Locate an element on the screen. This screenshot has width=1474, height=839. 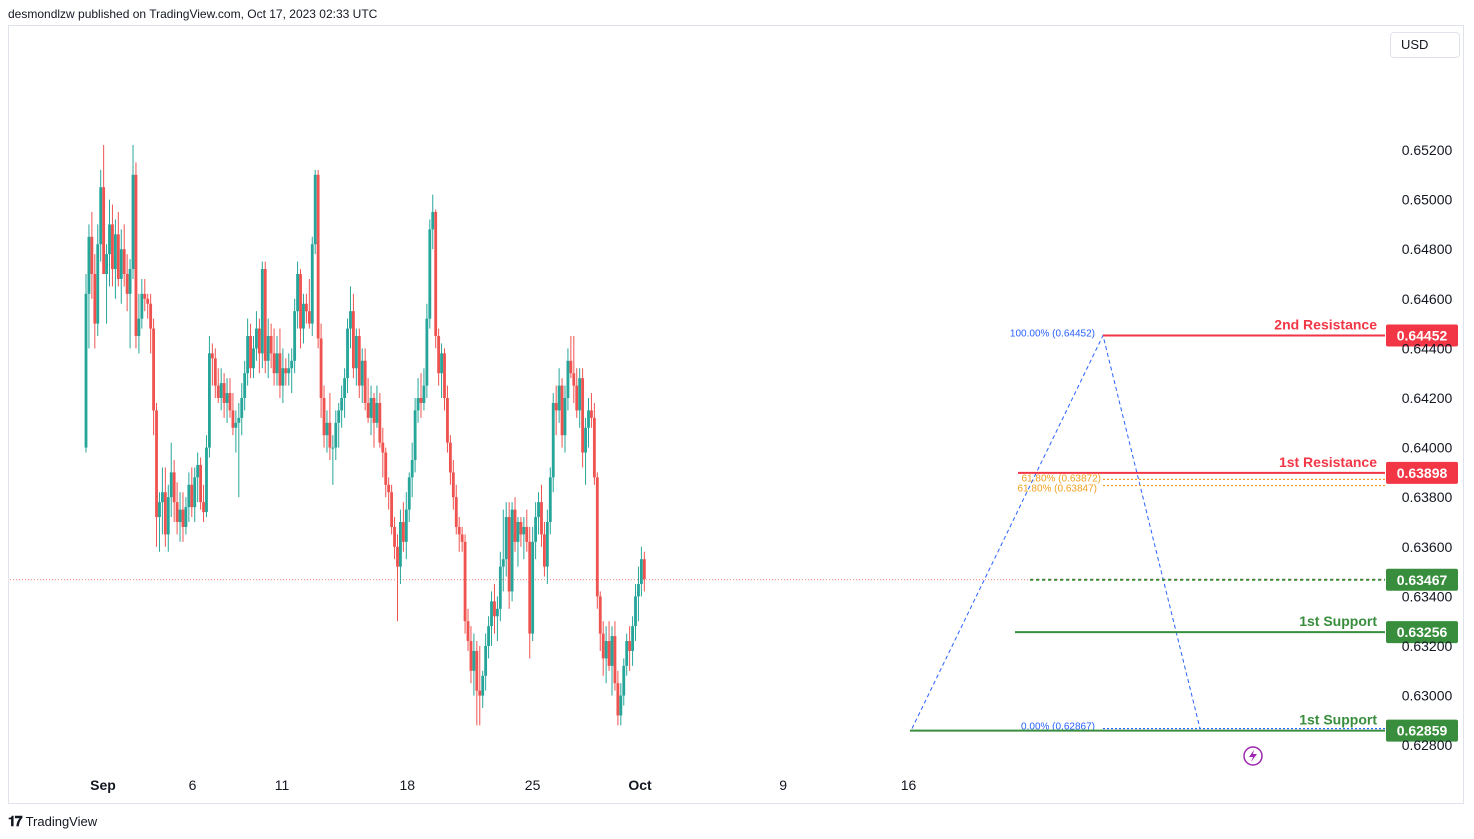
x-axis-tick-label: 16 is located at coordinates (909, 785).